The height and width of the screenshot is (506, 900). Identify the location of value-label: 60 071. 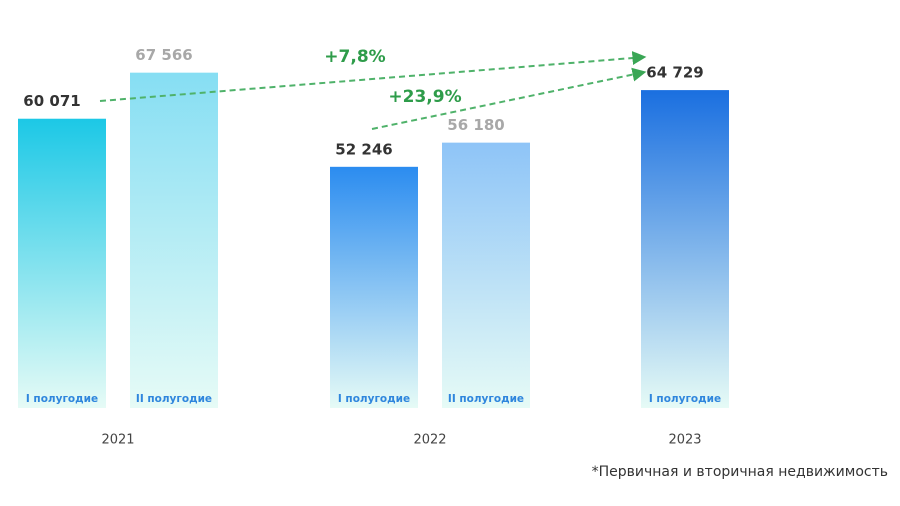
(51, 101).